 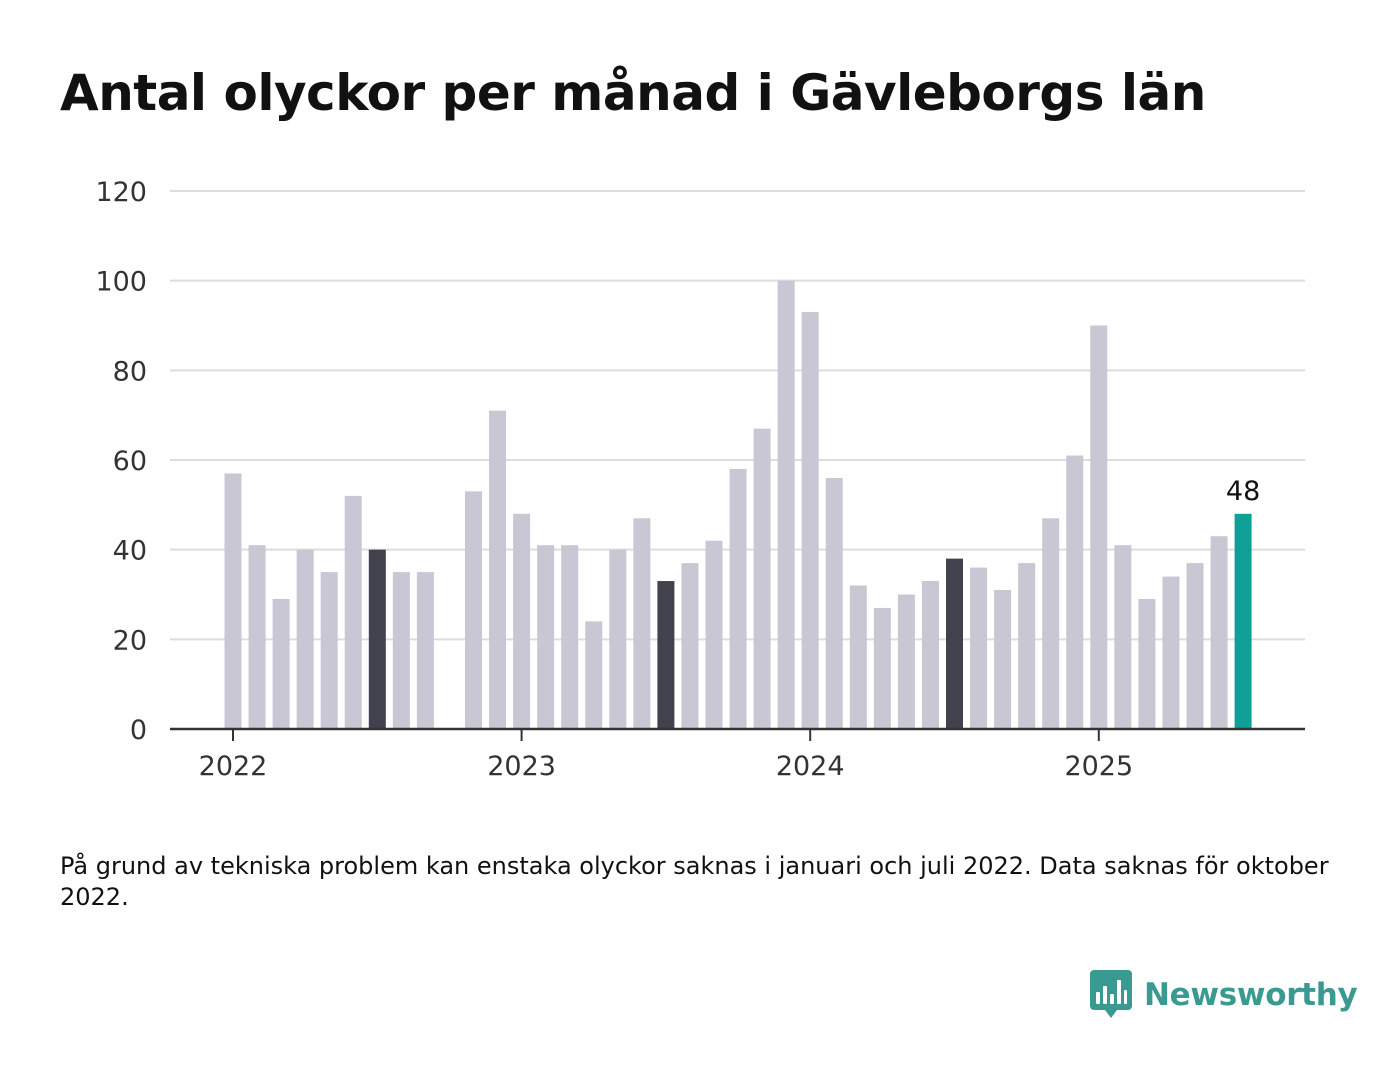 I want to click on y-tick-label-100: 100, so click(x=121, y=282).